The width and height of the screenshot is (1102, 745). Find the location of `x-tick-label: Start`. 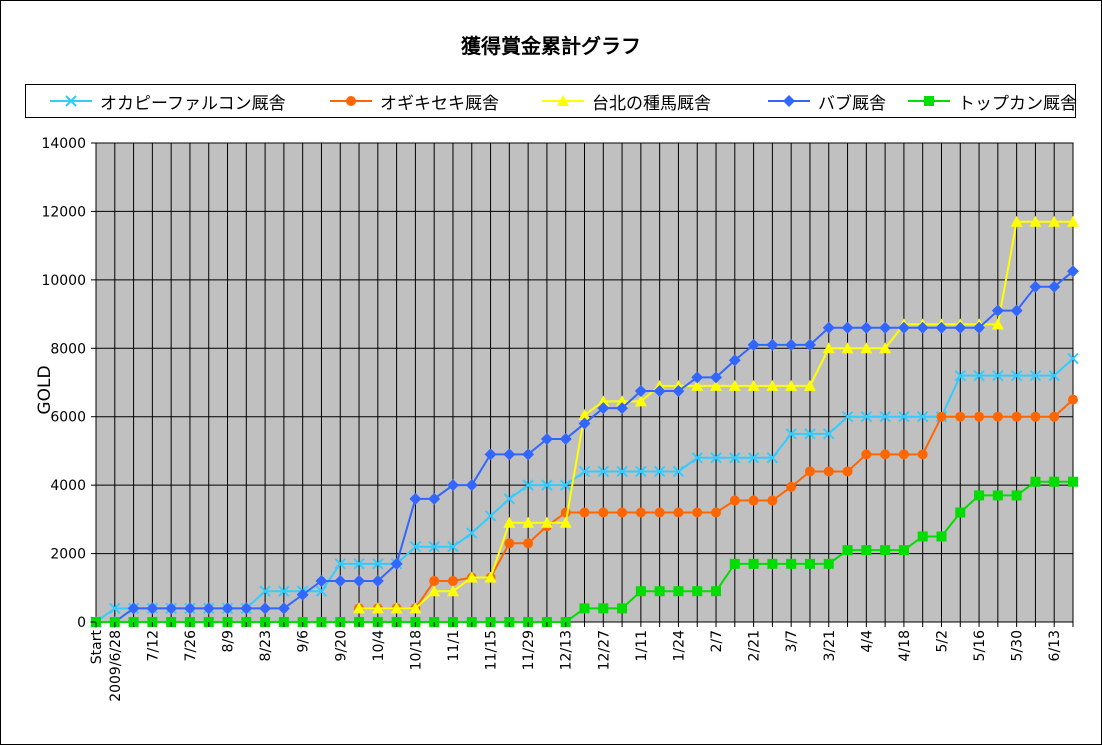

x-tick-label: Start is located at coordinates (97, 646).